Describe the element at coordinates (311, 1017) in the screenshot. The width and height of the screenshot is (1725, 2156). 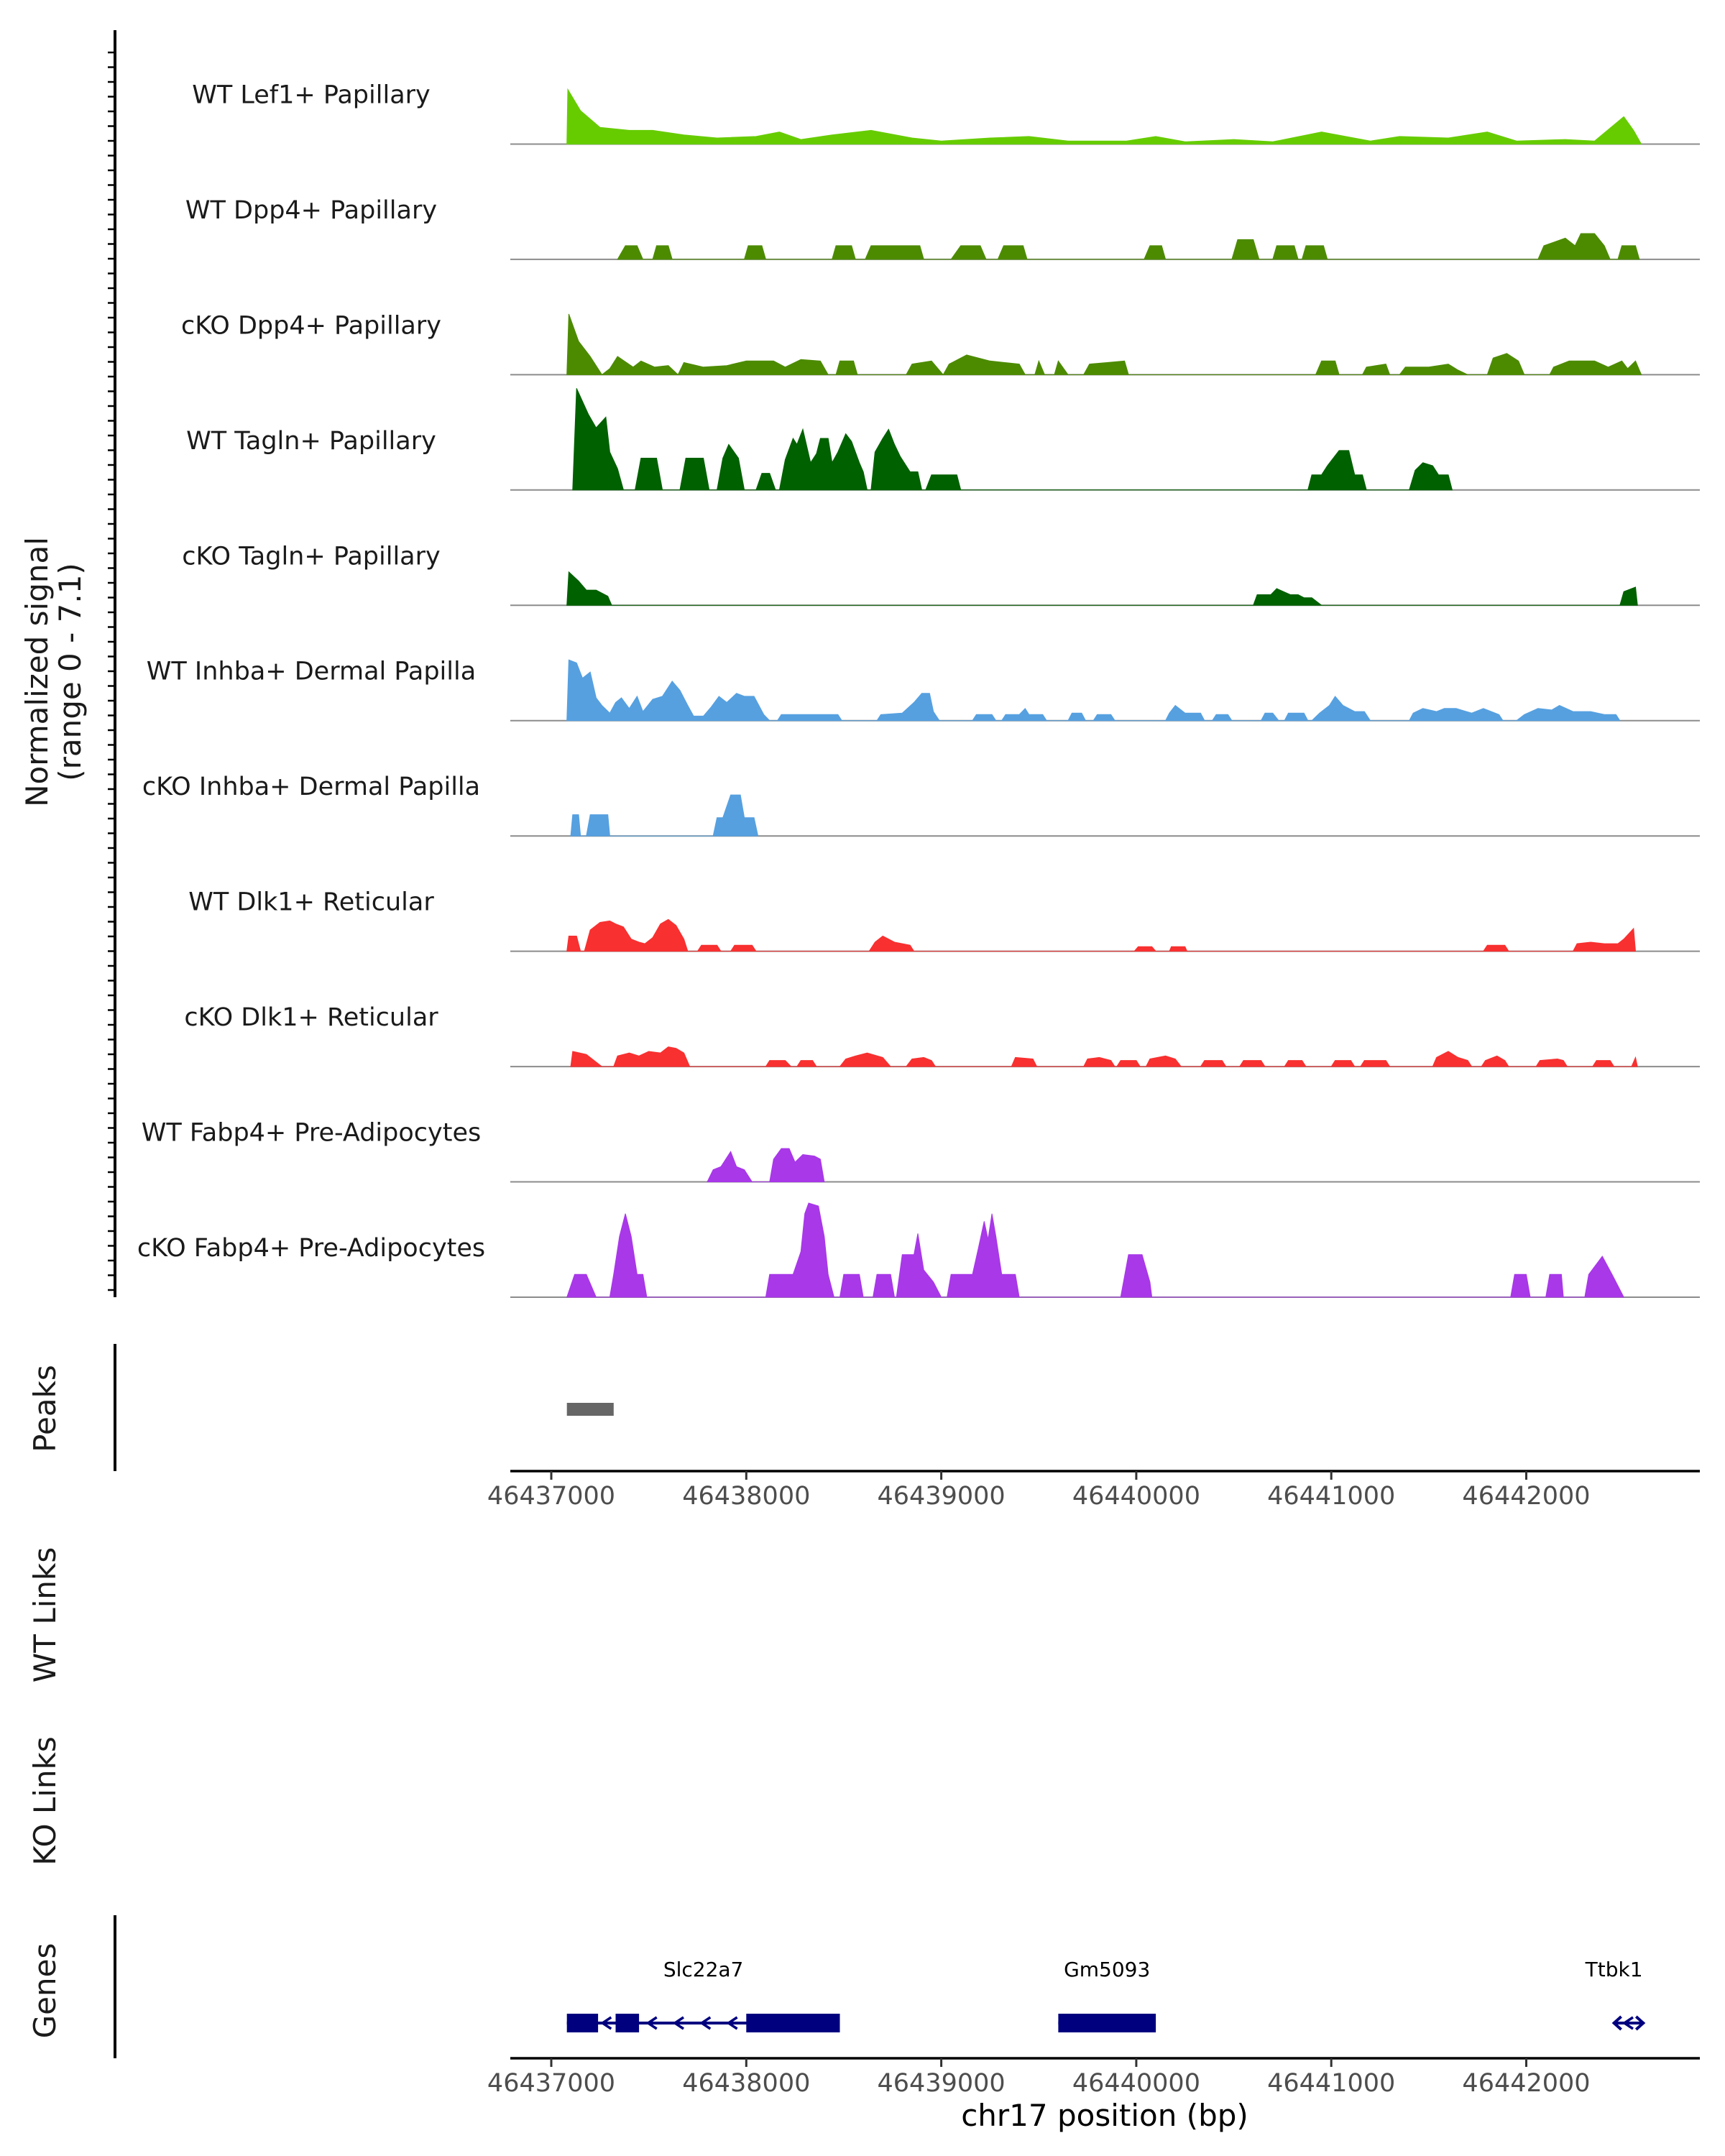
I see `track-label: cKO Dlk1+ Reticular` at that location.